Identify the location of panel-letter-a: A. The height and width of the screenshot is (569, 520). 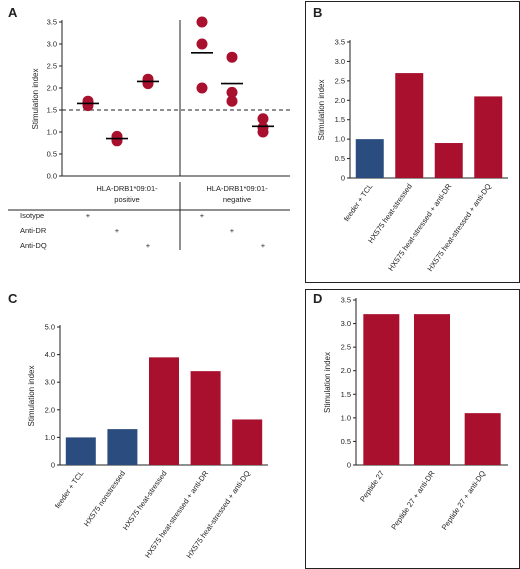
(13, 12).